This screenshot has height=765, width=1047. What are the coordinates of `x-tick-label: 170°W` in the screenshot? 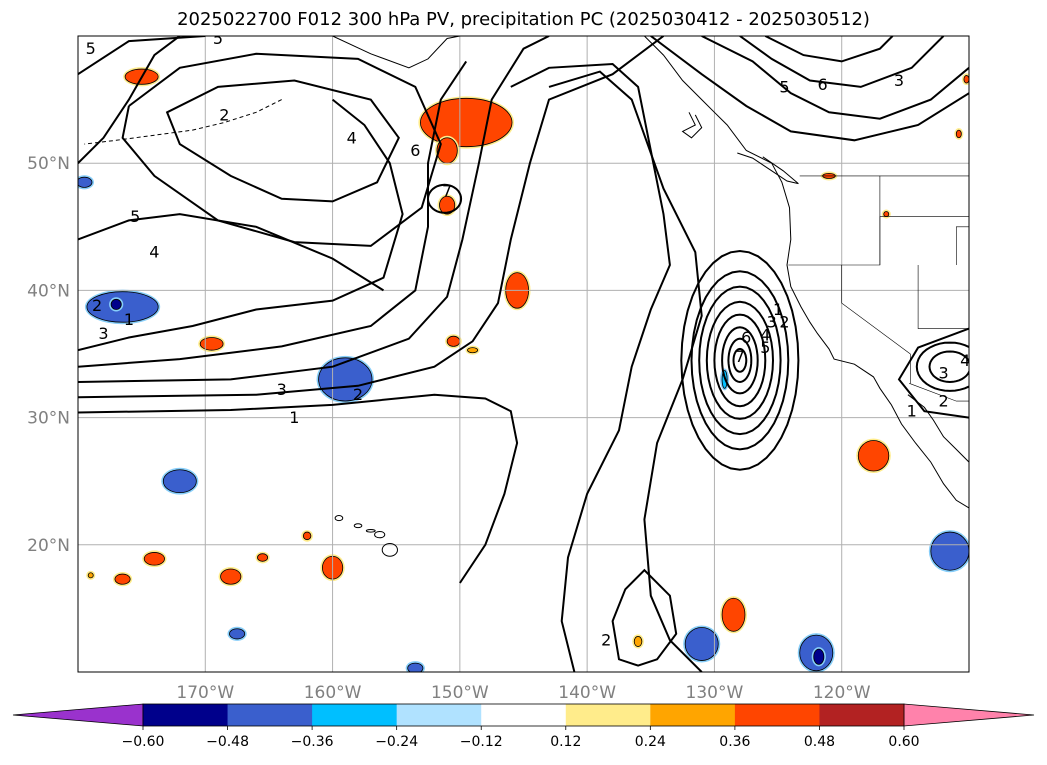 It's located at (205, 693).